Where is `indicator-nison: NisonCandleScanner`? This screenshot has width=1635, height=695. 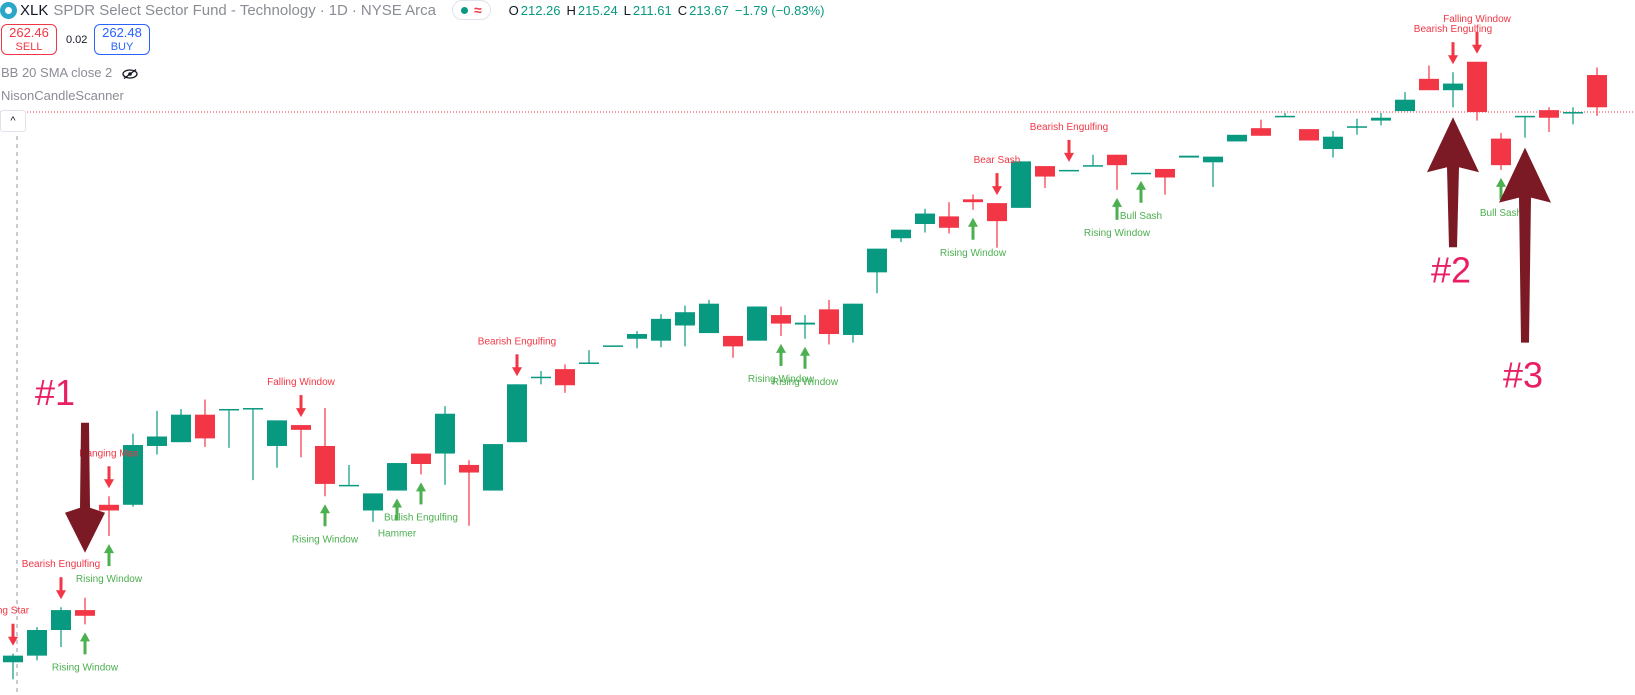 indicator-nison: NisonCandleScanner is located at coordinates (62, 95).